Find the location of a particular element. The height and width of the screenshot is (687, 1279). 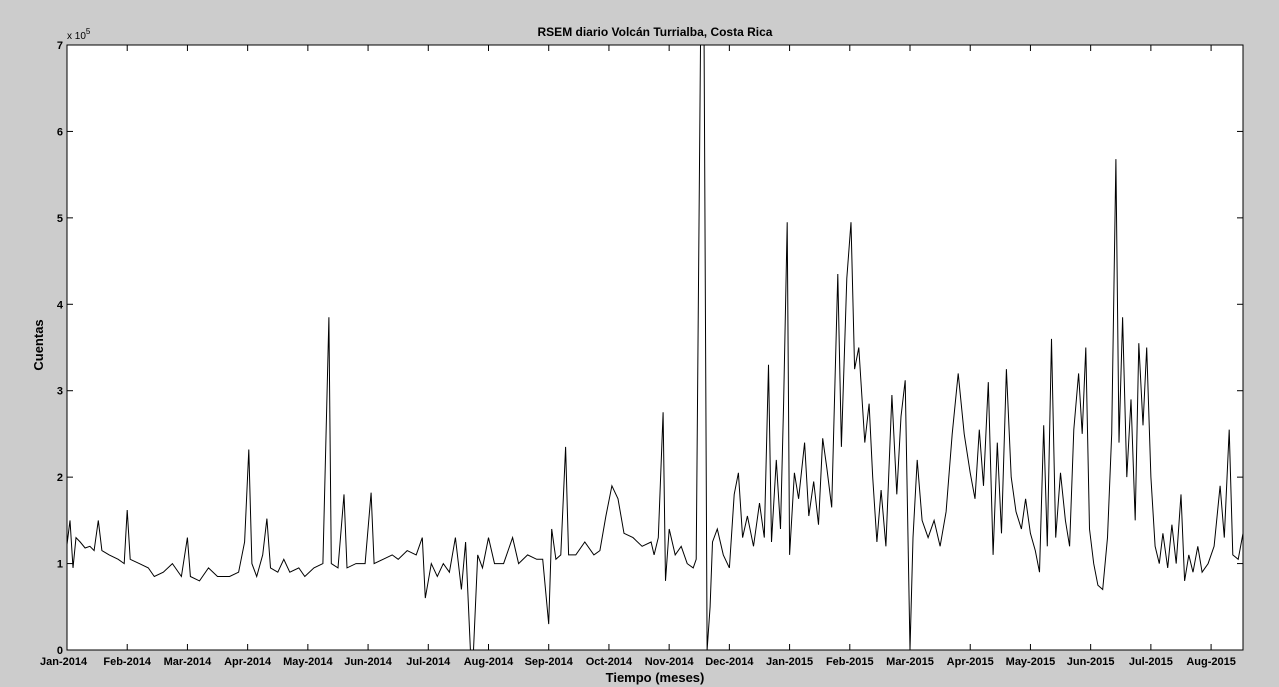

x-tick-label: Jun-2015 is located at coordinates (1091, 662).